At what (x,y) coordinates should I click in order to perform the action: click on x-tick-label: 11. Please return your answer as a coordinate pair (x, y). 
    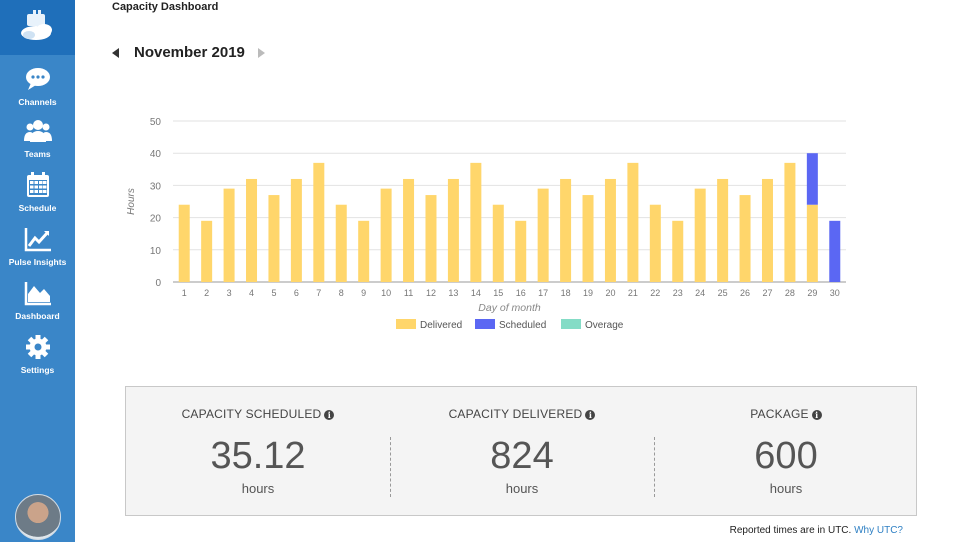
    Looking at the image, I should click on (408, 293).